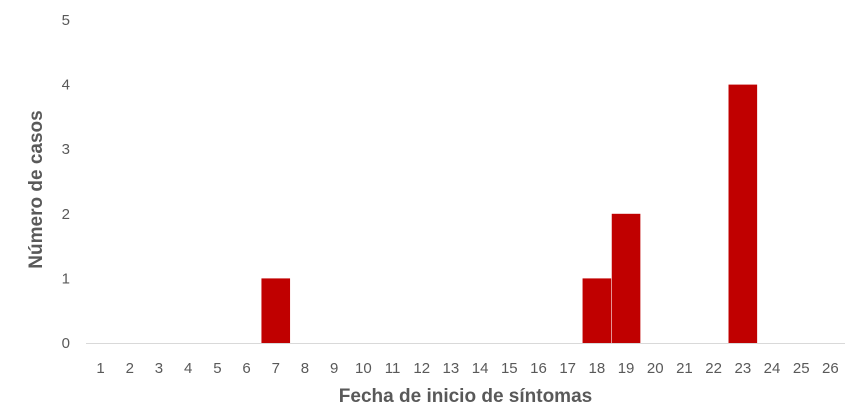 This screenshot has height=411, width=861. I want to click on y-tick-label: 0, so click(66, 343).